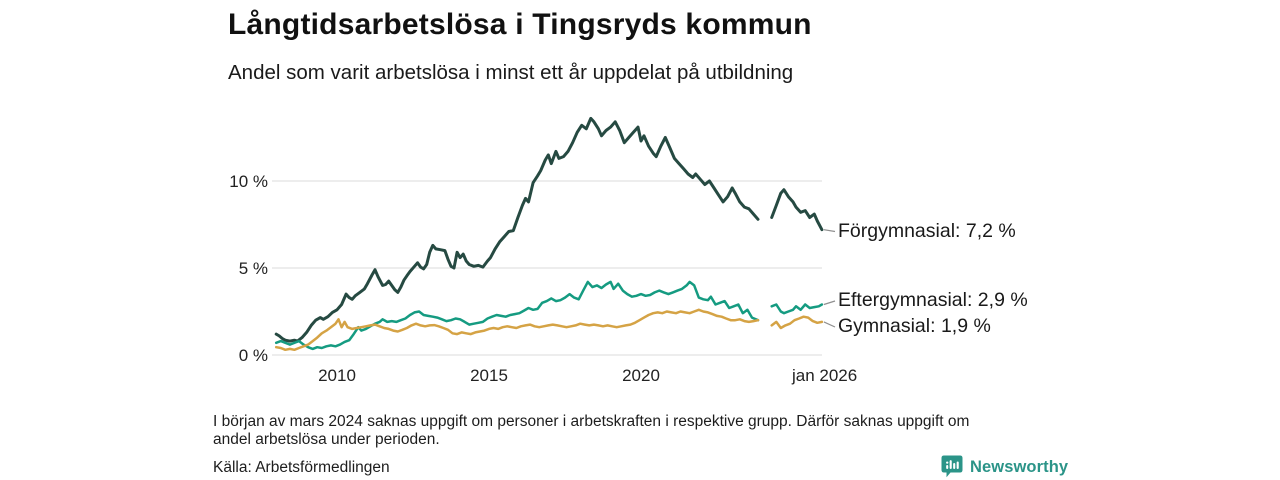  What do you see at coordinates (520, 24) in the screenshot?
I see `page-title: Långtidsarbetslösa i Tingsryds kommun` at bounding box center [520, 24].